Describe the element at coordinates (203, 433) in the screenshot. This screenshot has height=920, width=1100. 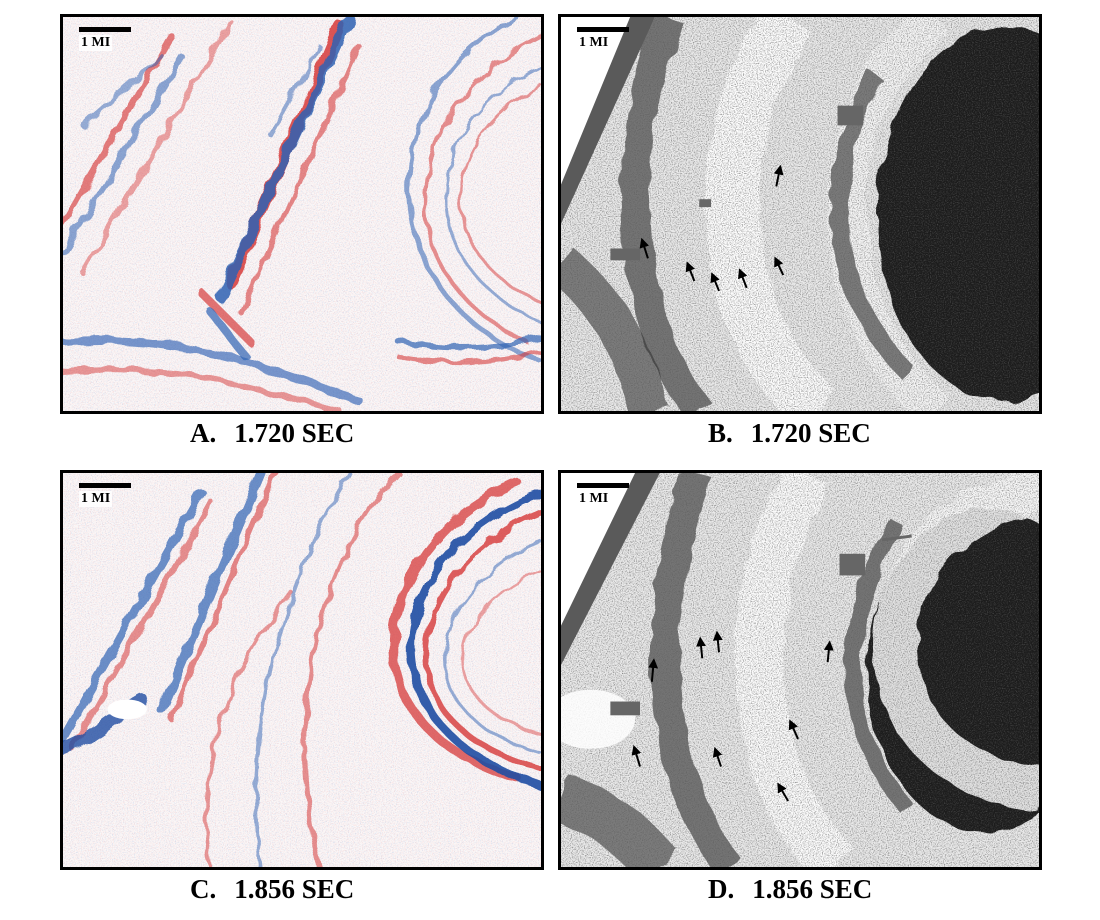
I see `caption-a-letter: A.` at that location.